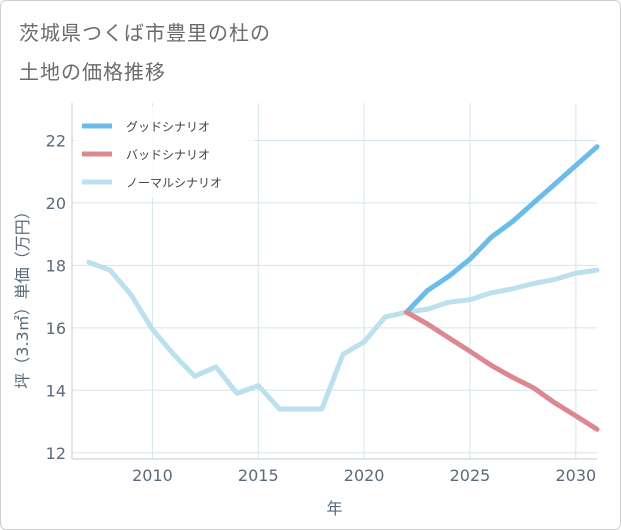 The width and height of the screenshot is (621, 530). I want to click on x-tick-label: 2030, so click(575, 475).